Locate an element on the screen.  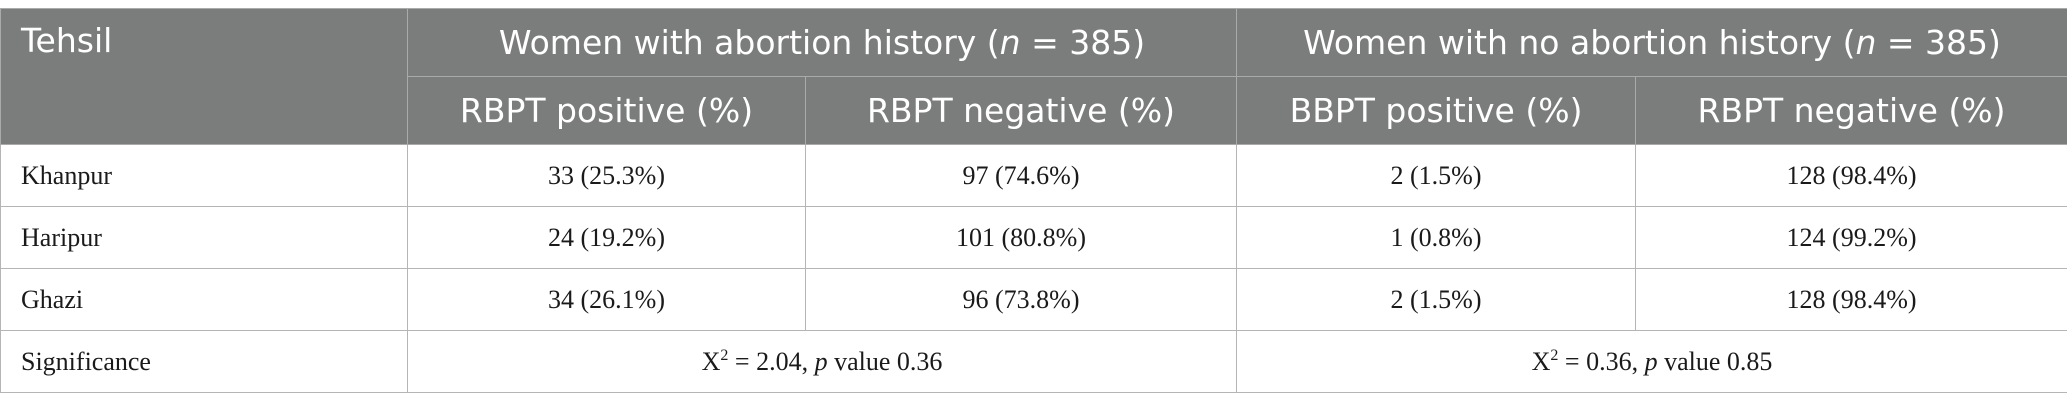
header-group-abortion-history: Women with abortion history (n = 385) is located at coordinates (822, 42).